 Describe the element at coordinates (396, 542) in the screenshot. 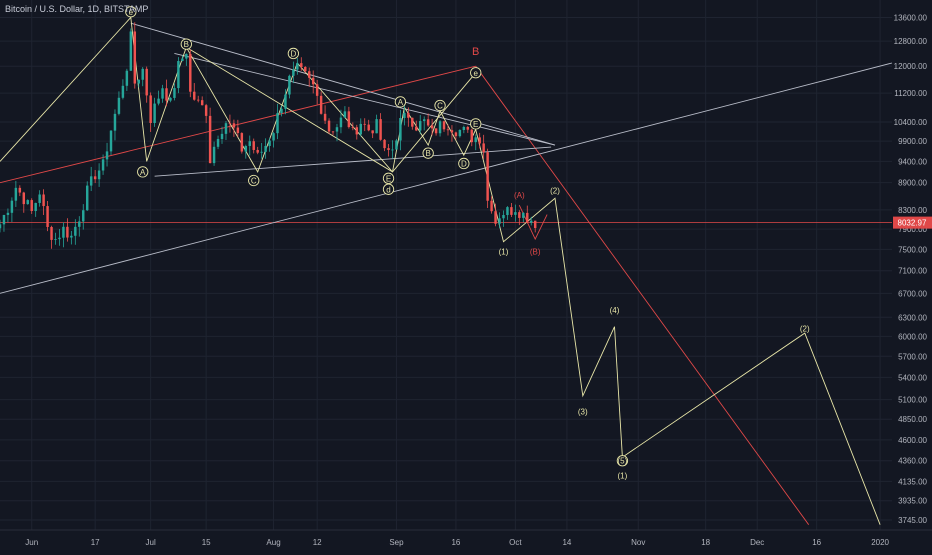

I see `time-tick-label: Sep` at that location.